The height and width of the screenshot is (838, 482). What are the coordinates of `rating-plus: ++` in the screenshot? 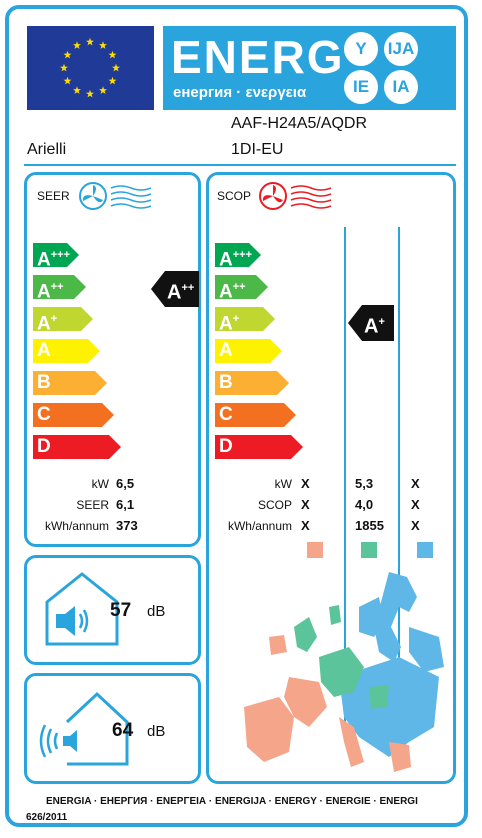 It's located at (188, 288).